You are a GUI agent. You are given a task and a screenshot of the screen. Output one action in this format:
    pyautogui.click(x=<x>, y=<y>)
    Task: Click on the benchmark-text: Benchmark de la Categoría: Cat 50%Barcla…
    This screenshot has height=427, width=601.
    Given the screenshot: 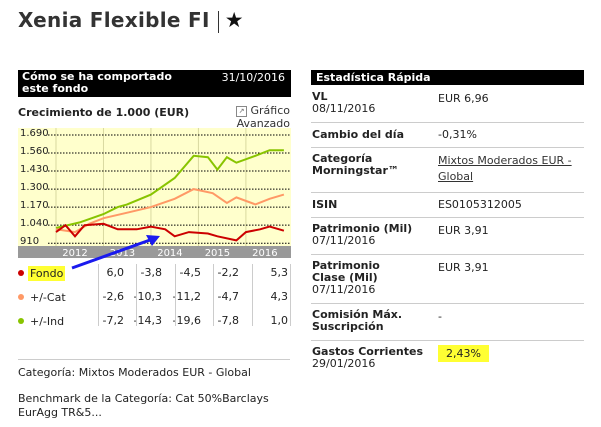 What is the action you would take?
    pyautogui.click(x=143, y=405)
    